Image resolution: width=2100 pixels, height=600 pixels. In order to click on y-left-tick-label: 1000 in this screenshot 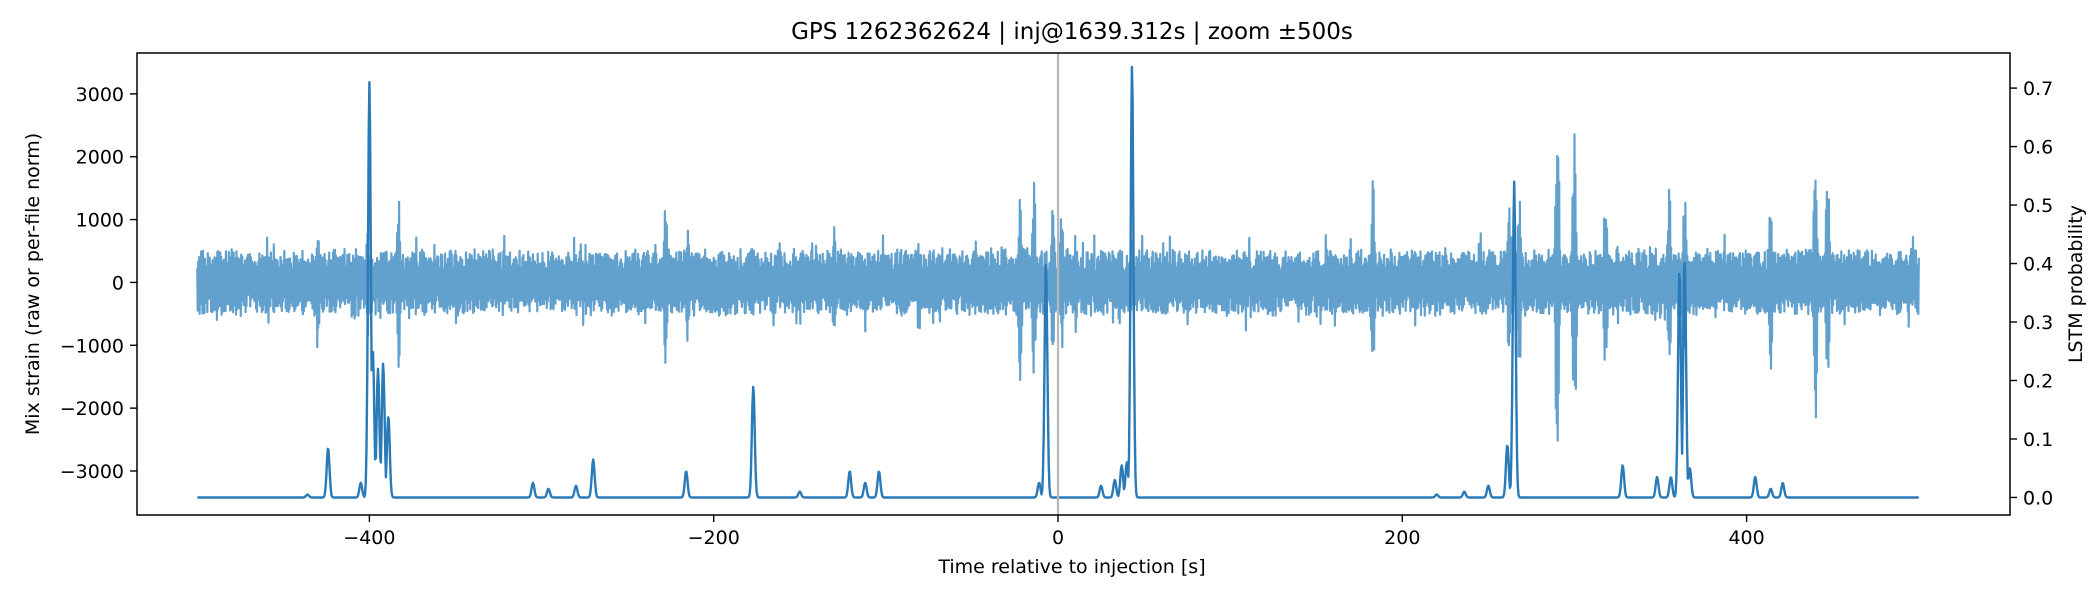, I will do `click(100, 221)`.